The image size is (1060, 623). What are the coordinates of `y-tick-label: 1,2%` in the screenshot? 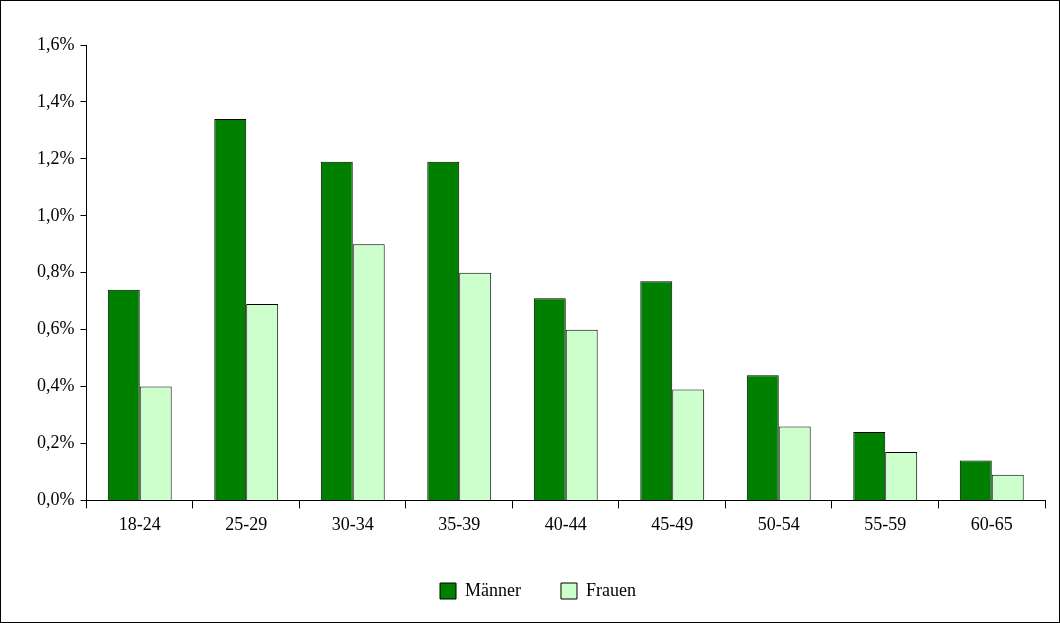 It's located at (55, 157).